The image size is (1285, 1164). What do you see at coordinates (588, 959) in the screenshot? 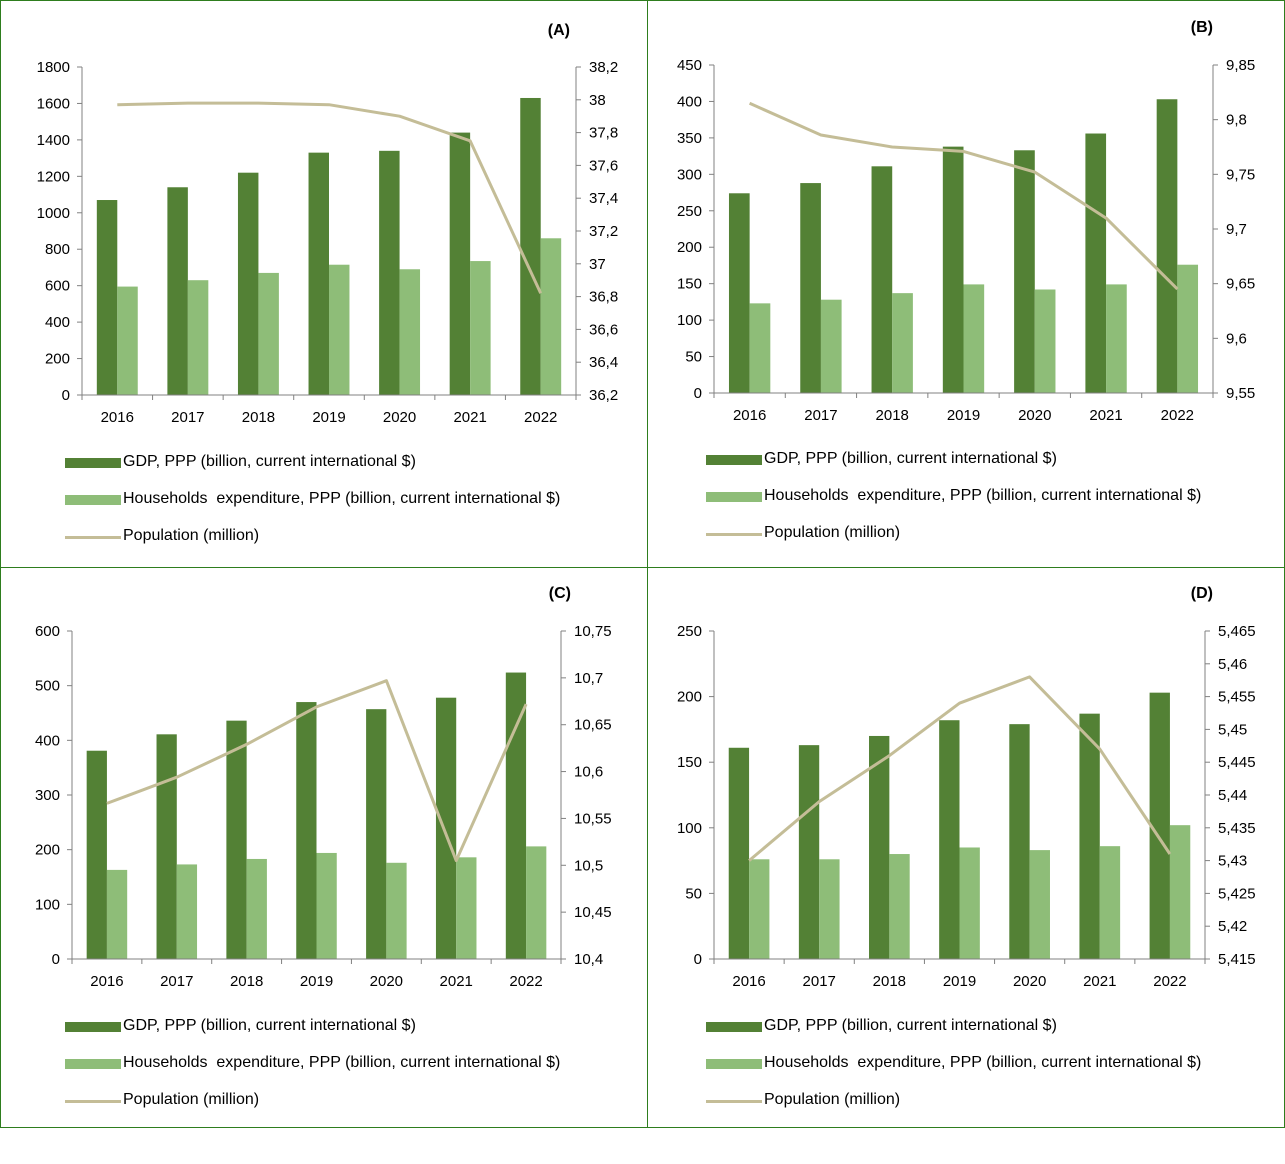
I see `right-tick-label: 10,4` at bounding box center [588, 959].